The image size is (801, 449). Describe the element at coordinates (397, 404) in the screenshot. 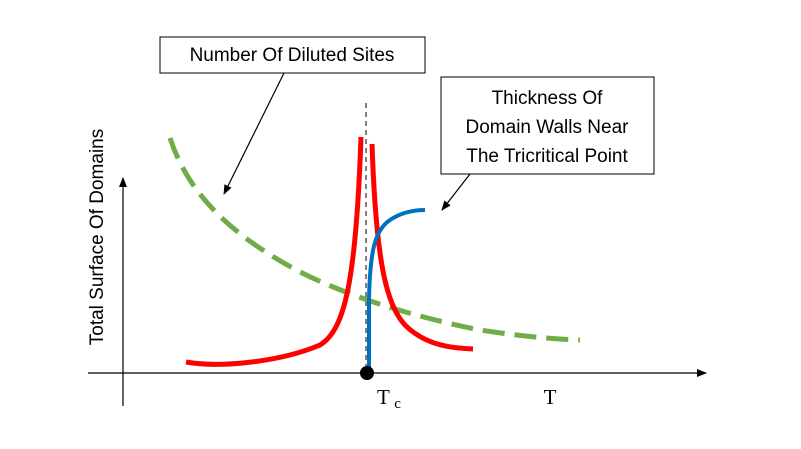

I see `tc-label-sub: c` at that location.